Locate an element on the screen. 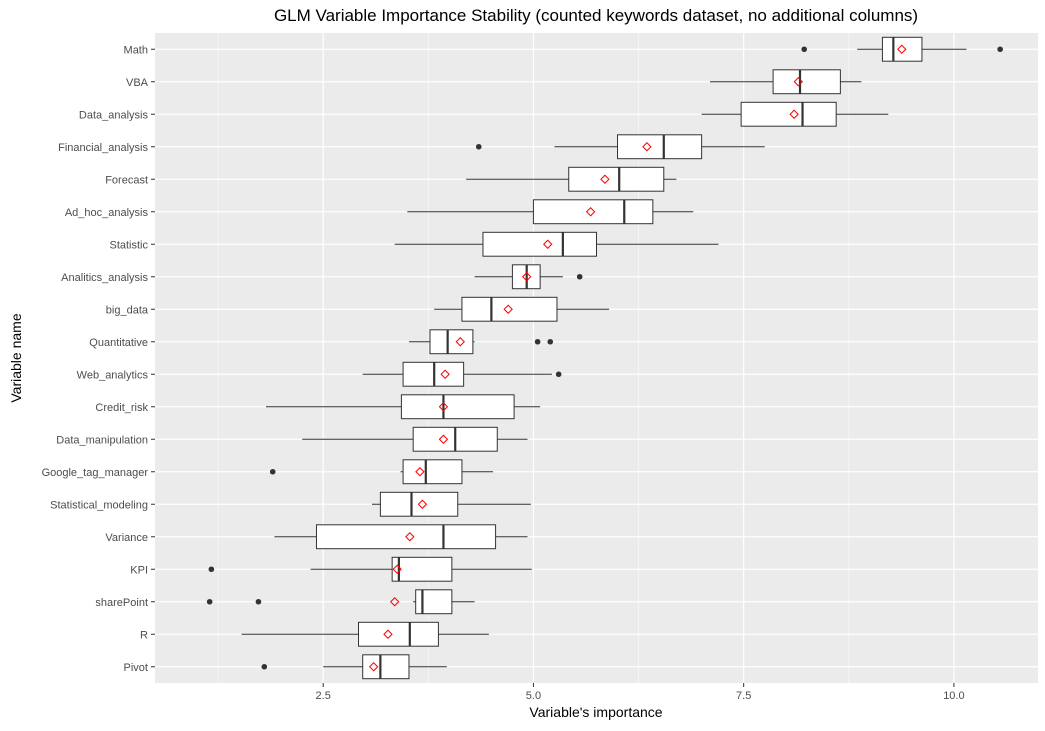 The width and height of the screenshot is (1045, 731). box-Math is located at coordinates (902, 49).